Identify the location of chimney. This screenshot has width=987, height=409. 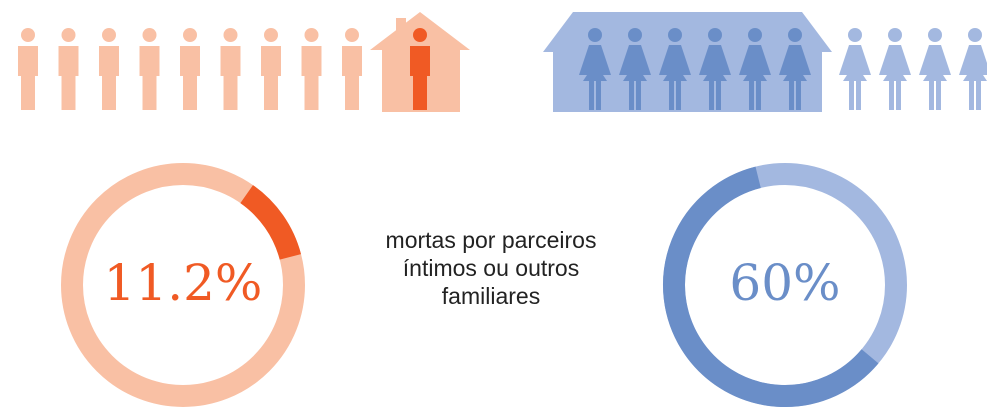
(401, 28).